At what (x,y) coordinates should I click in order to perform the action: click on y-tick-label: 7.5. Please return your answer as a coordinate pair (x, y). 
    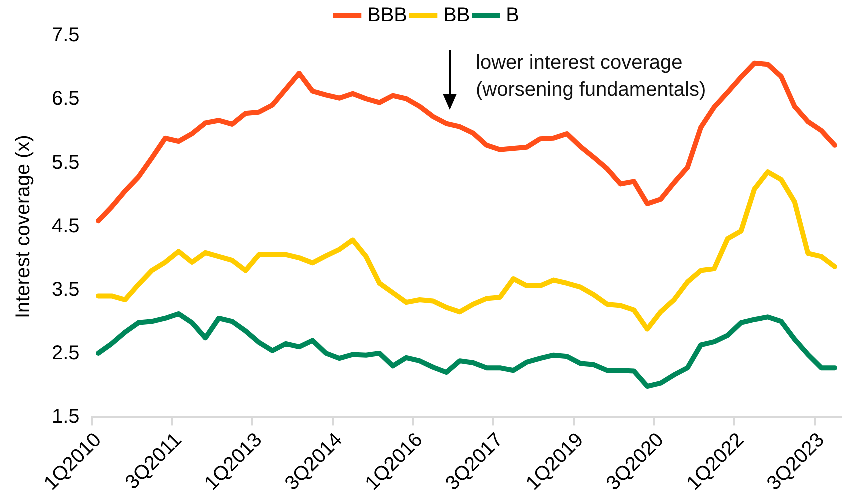
    Looking at the image, I should click on (66, 35).